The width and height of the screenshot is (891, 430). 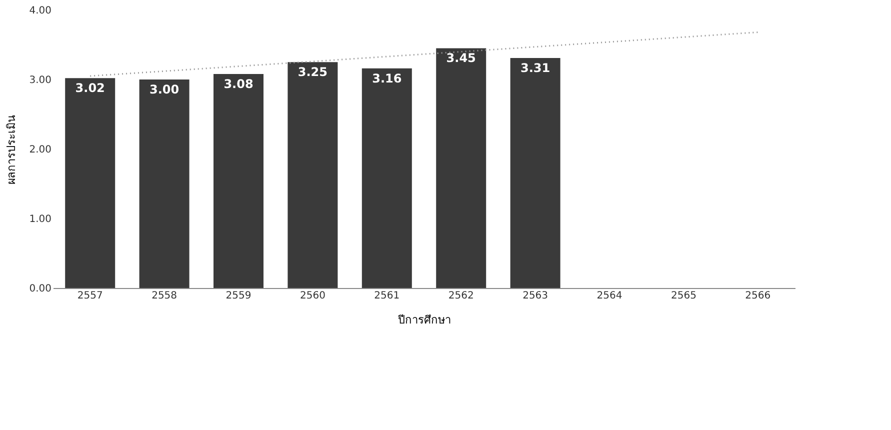 I want to click on y-tick-label: 0.00, so click(x=40, y=289).